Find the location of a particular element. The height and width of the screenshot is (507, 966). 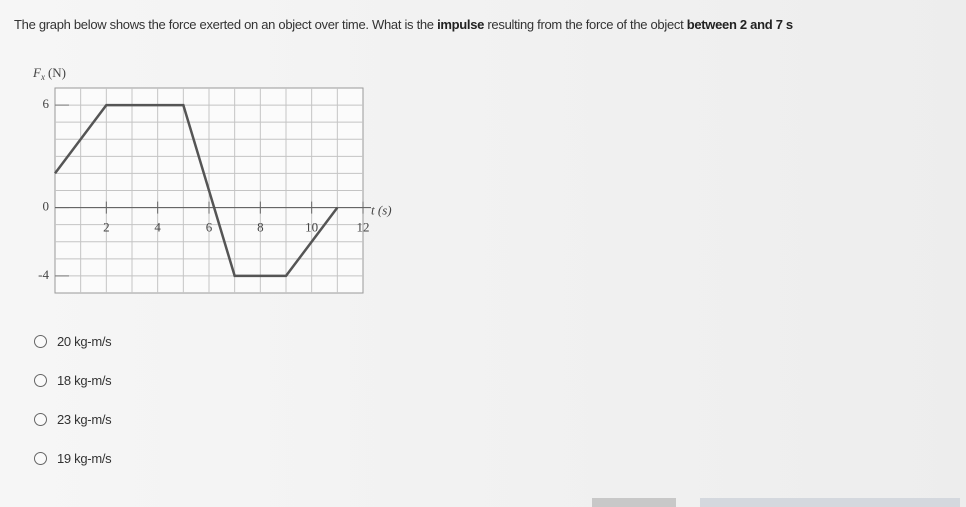

x-tick-label: 12 is located at coordinates (363, 227).